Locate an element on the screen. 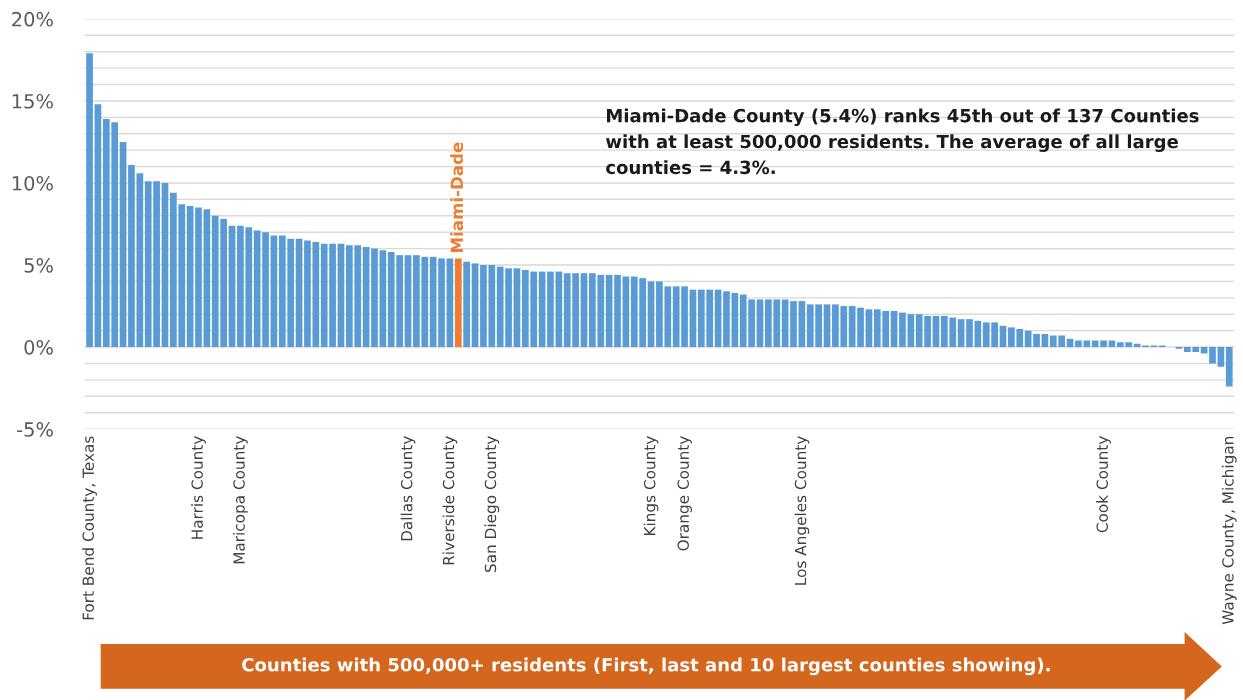 The image size is (1243, 700). y-tick-label: 0% is located at coordinates (38, 347).